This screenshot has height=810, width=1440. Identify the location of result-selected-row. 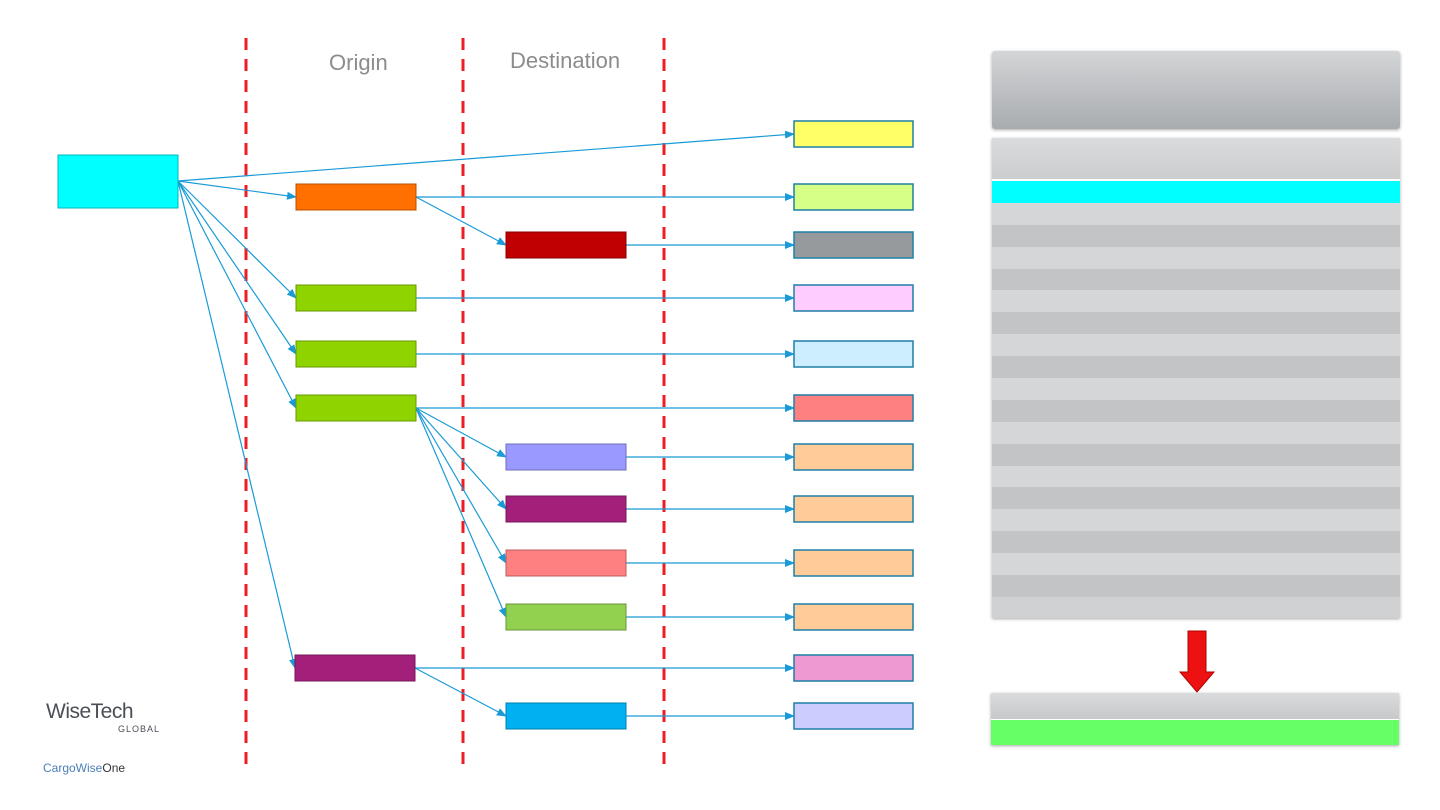
(1195, 732).